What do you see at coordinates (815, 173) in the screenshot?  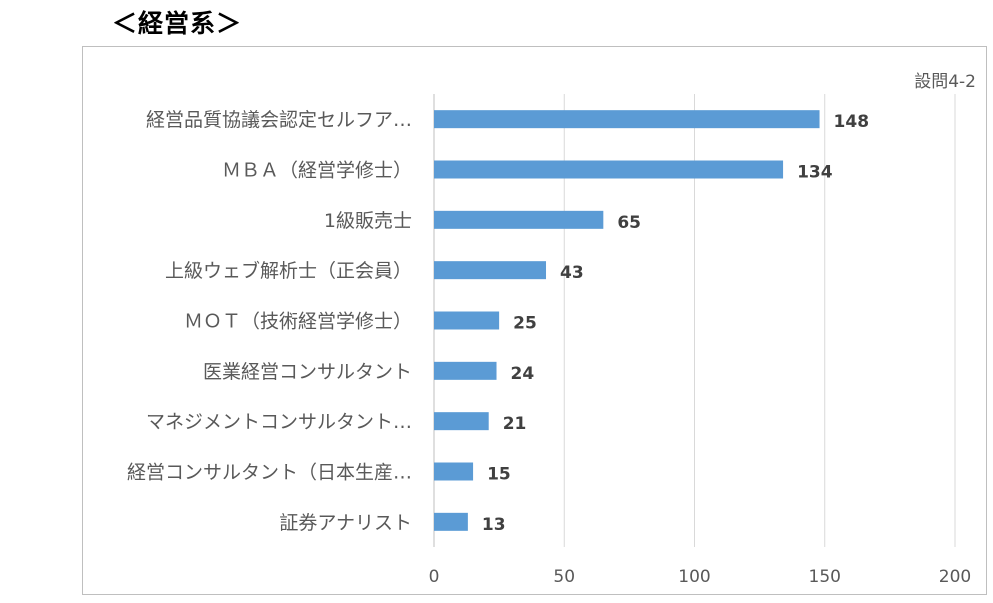 I see `data-label: 134` at bounding box center [815, 173].